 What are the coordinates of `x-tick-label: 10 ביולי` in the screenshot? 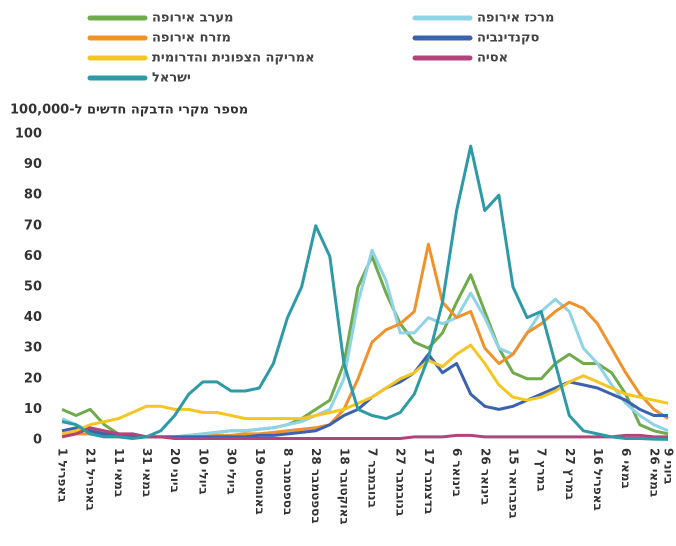 It's located at (203, 471).